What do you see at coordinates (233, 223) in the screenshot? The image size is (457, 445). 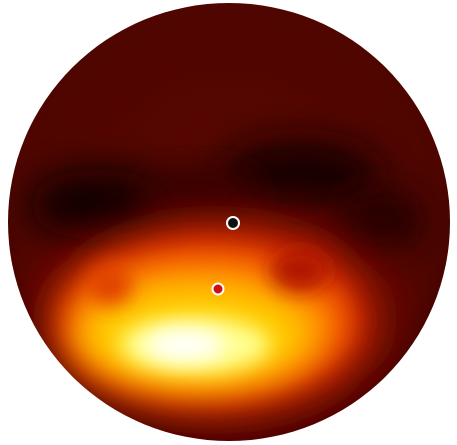 I see `marker-dark` at bounding box center [233, 223].